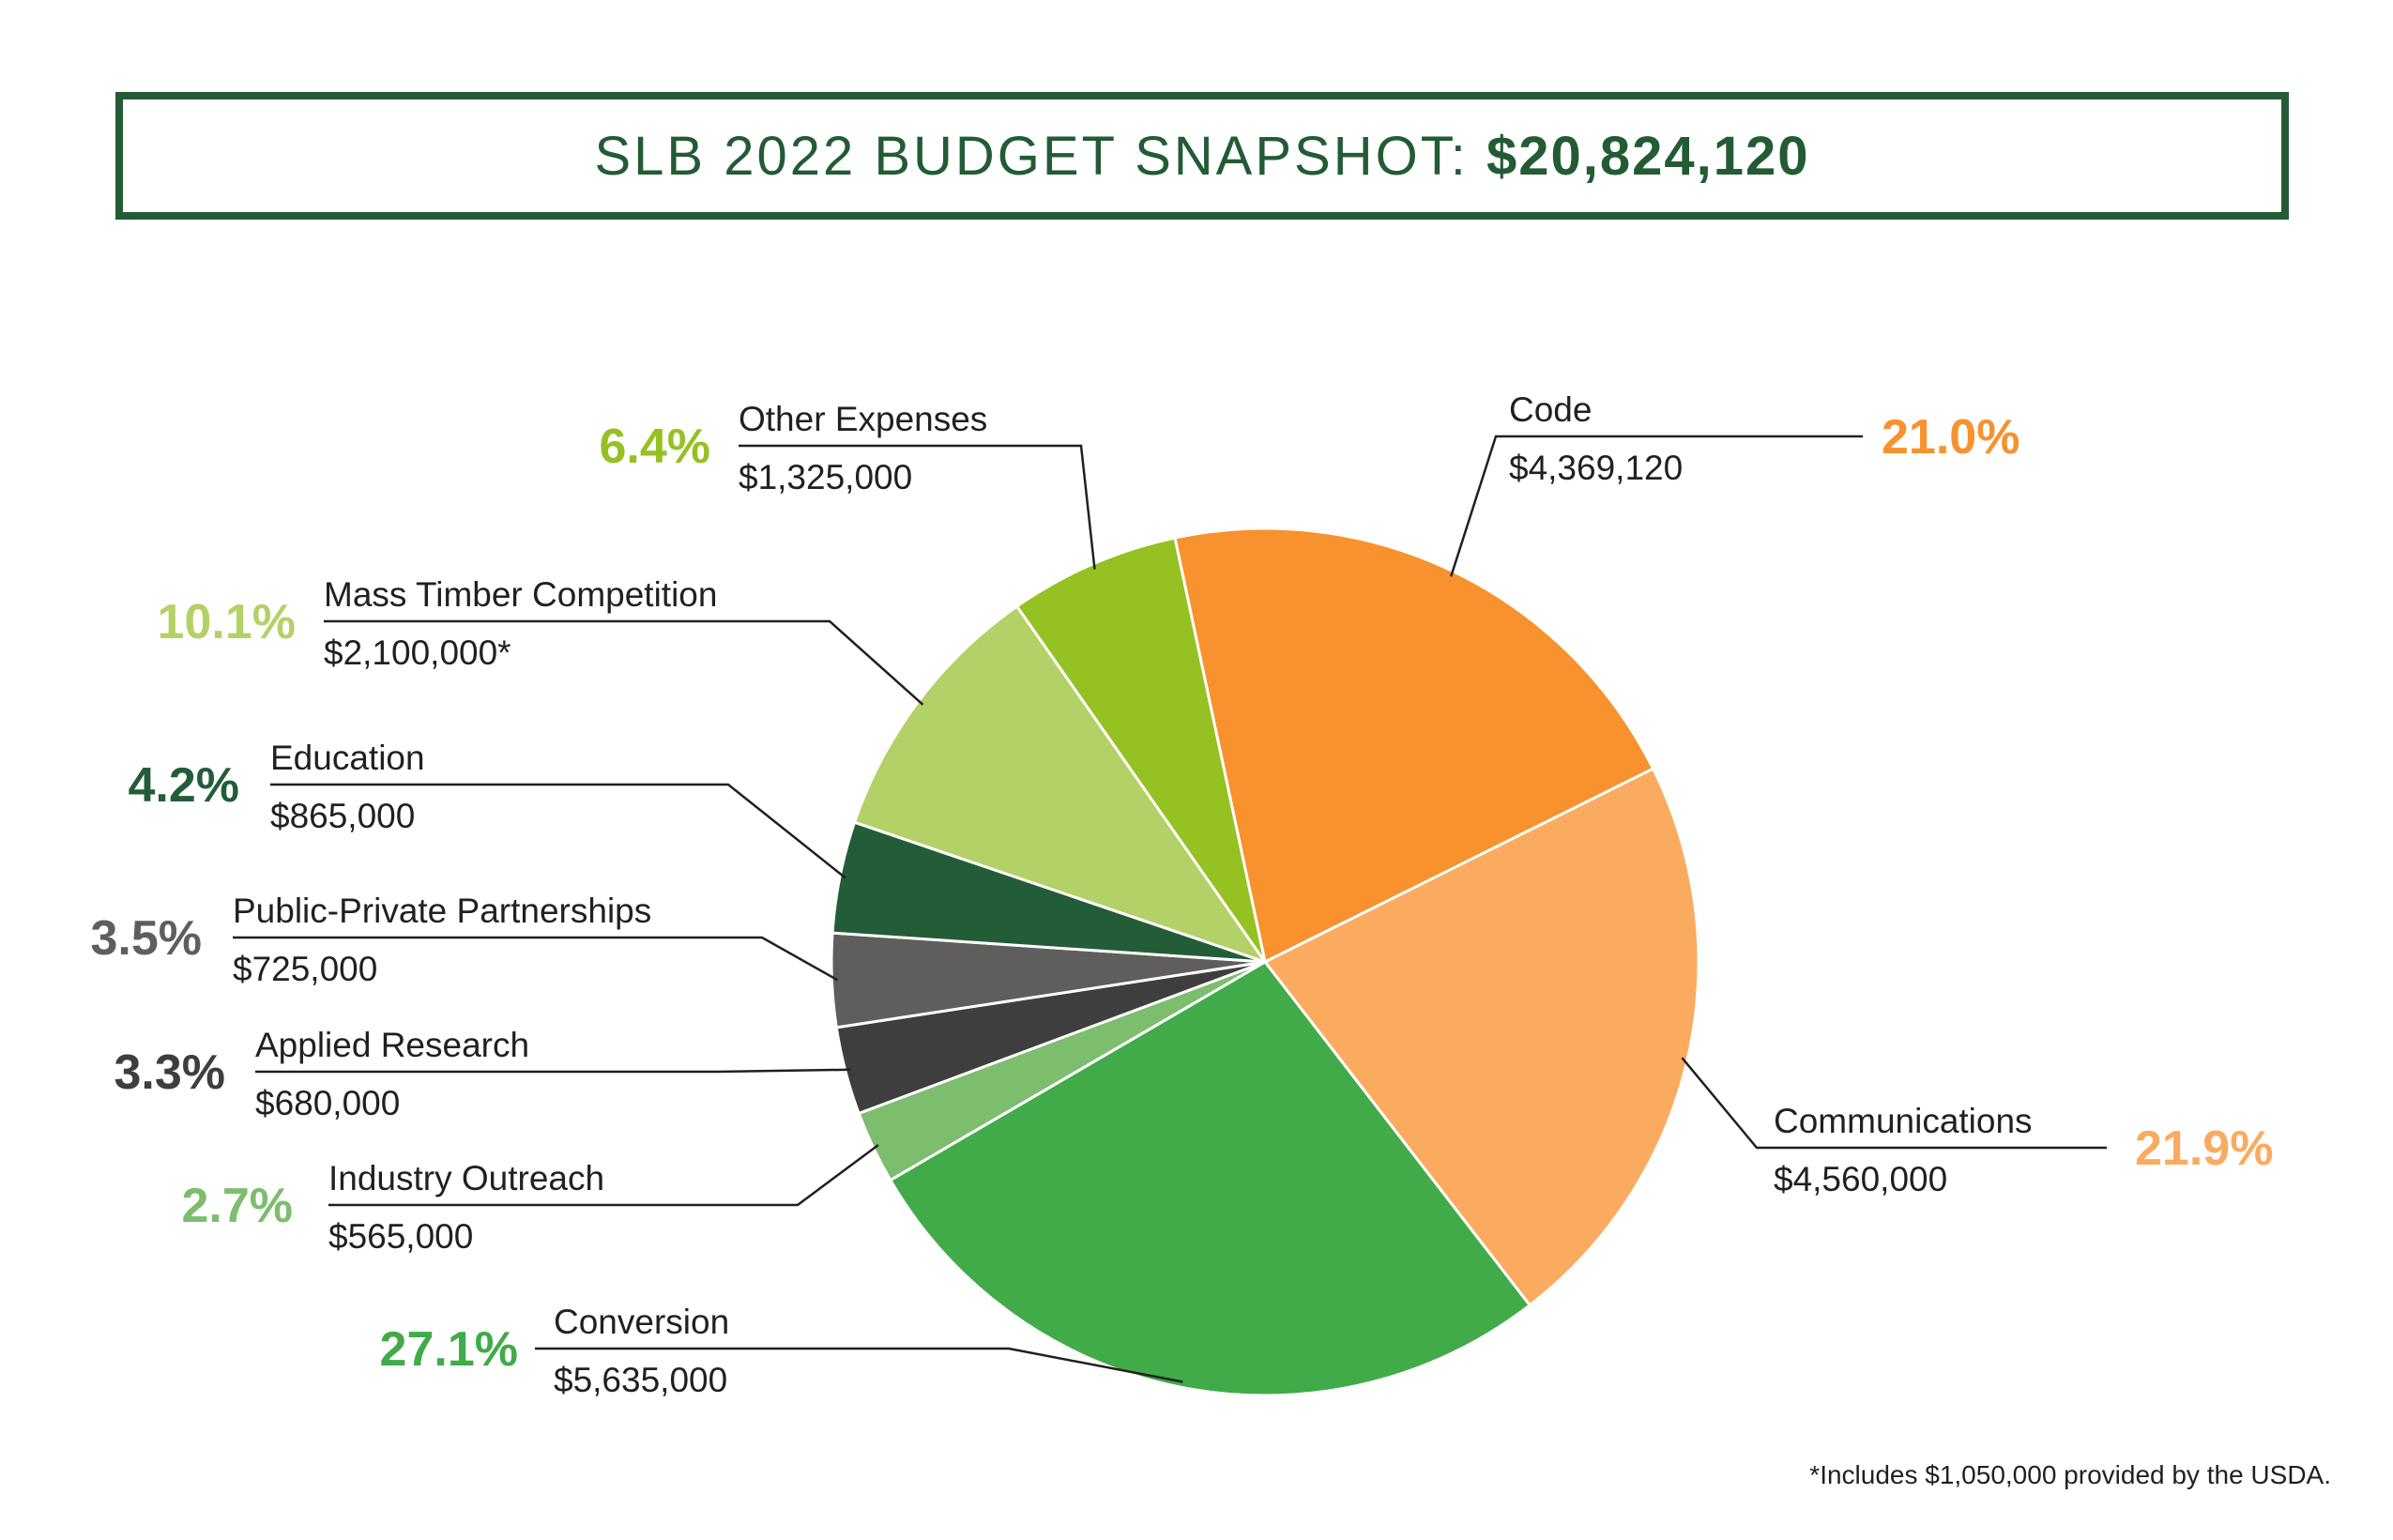 The width and height of the screenshot is (2393, 1540). Describe the element at coordinates (1860, 1179) in the screenshot. I see `slice-value-communications: $4,560,000` at that location.